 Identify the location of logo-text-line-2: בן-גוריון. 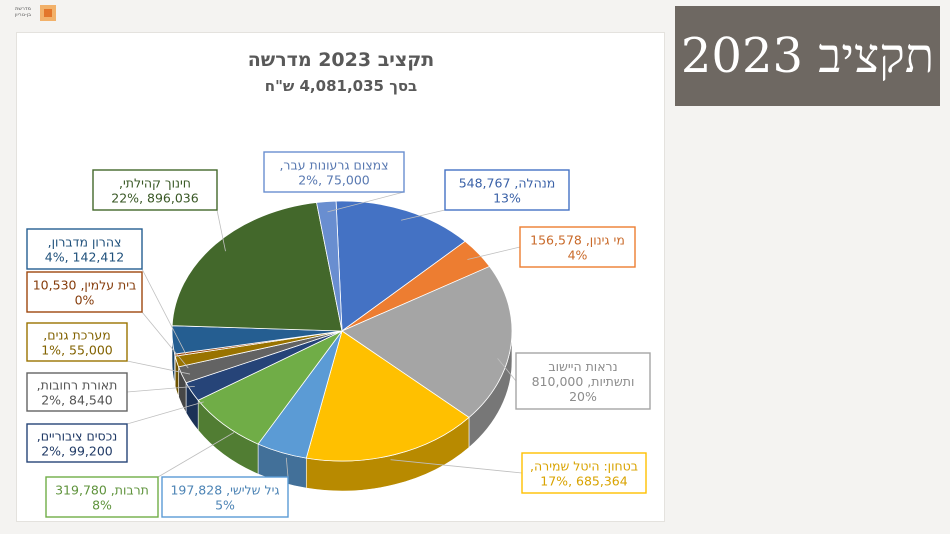
(23, 15).